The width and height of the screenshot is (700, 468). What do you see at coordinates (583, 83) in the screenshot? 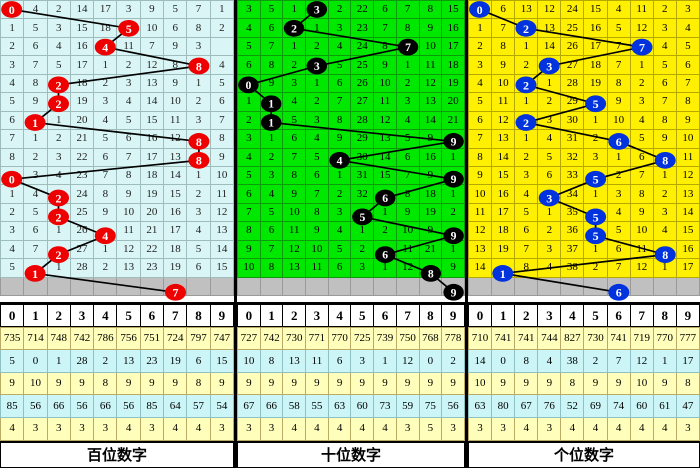
I see `table-row: 4 10 1 28 19 8 2 6 7` at bounding box center [583, 83].